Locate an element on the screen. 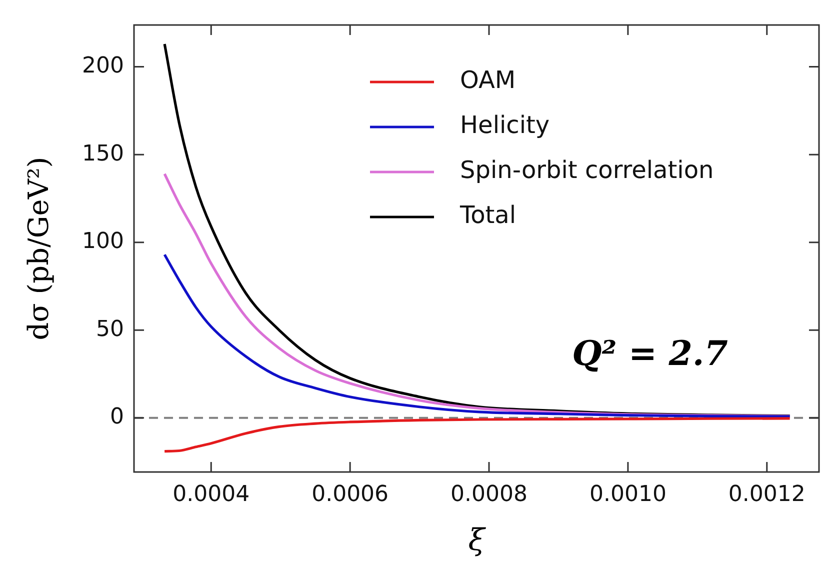 The width and height of the screenshot is (823, 563). y-tick-label: 50 is located at coordinates (110, 329).